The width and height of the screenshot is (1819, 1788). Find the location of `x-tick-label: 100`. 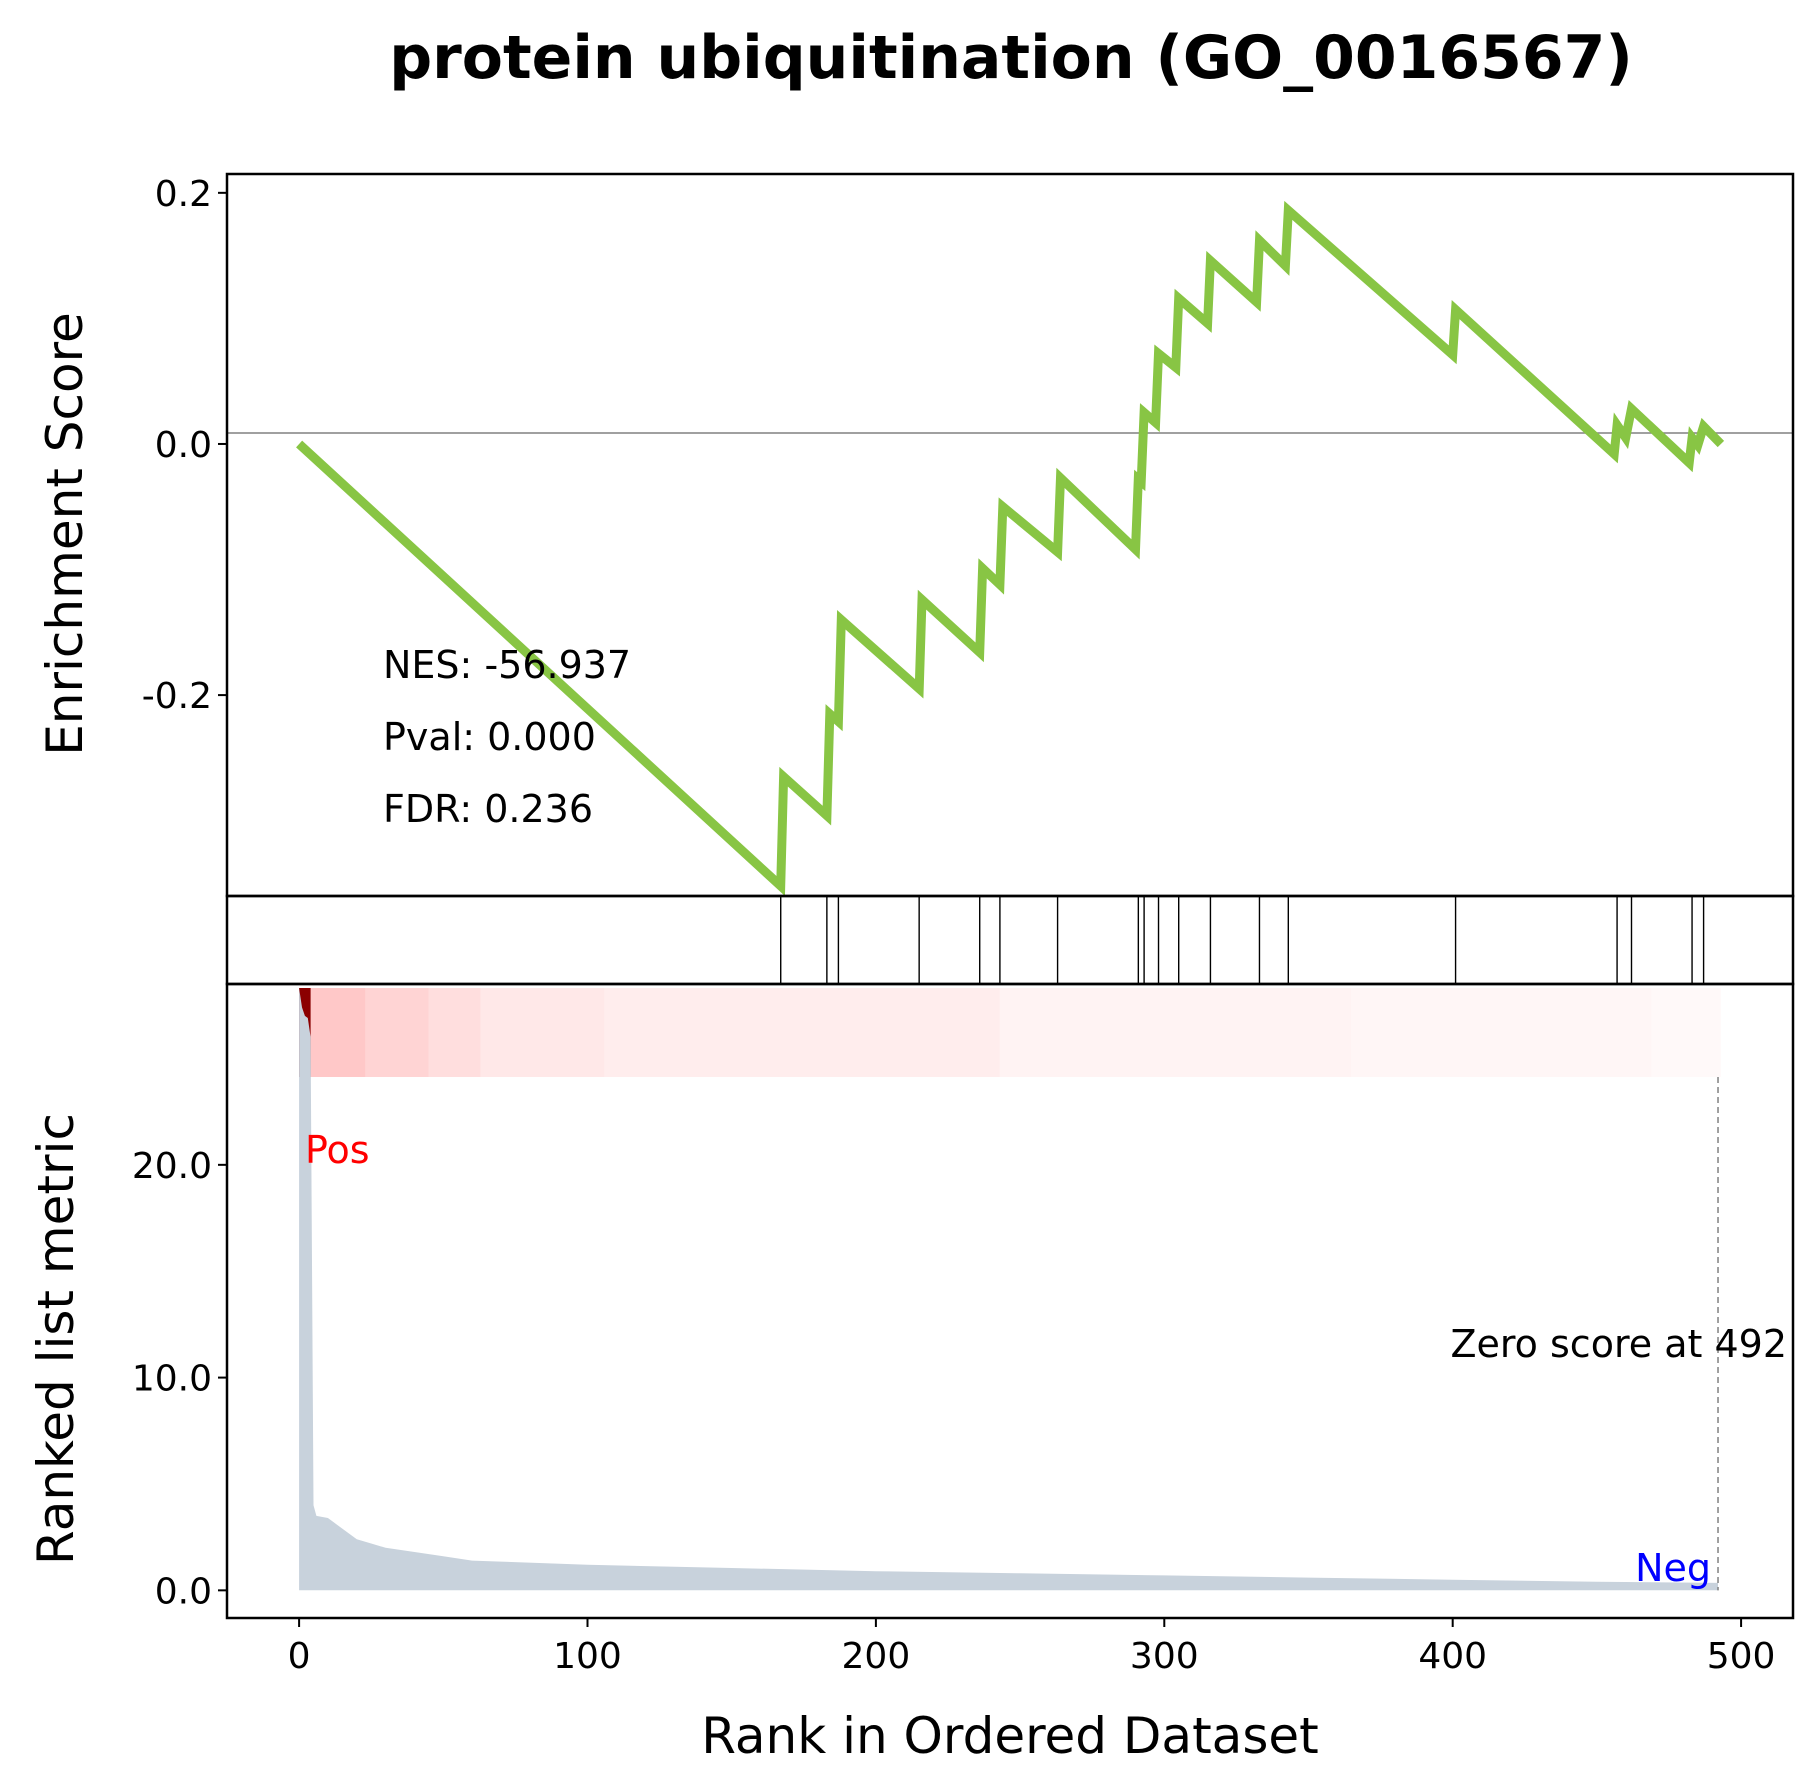

x-tick-label: 100 is located at coordinates (587, 1656).